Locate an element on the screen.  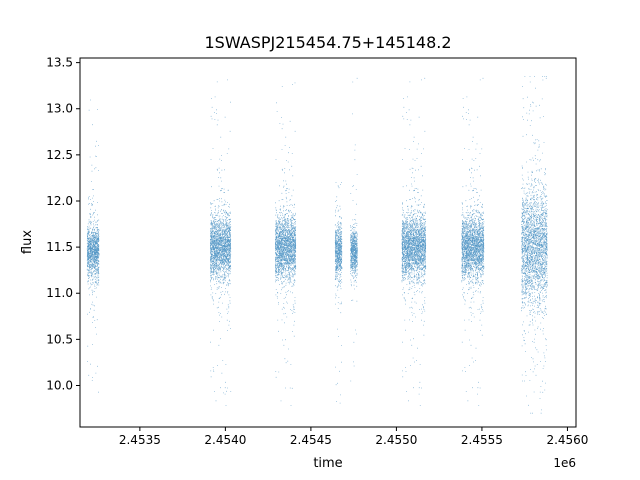
x-tick-label: 2.4545 is located at coordinates (311, 440).